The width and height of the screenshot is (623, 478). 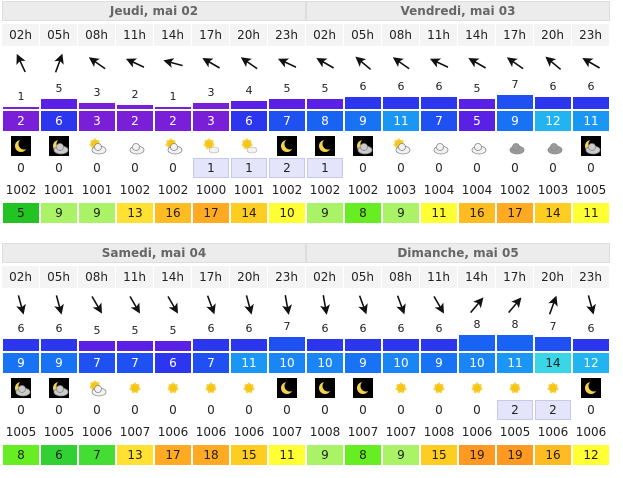 What do you see at coordinates (439, 432) in the screenshot?
I see `pressure: 1008` at bounding box center [439, 432].